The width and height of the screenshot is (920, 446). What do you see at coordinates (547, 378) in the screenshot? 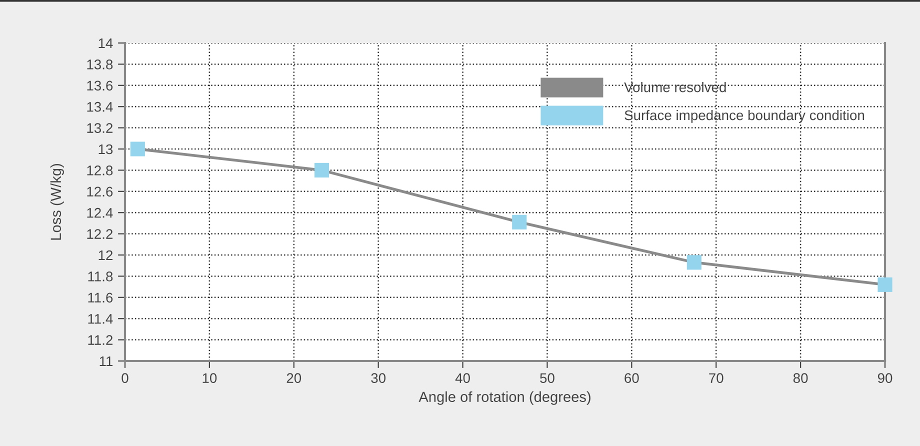
I see `x-tick-label: 50` at bounding box center [547, 378].